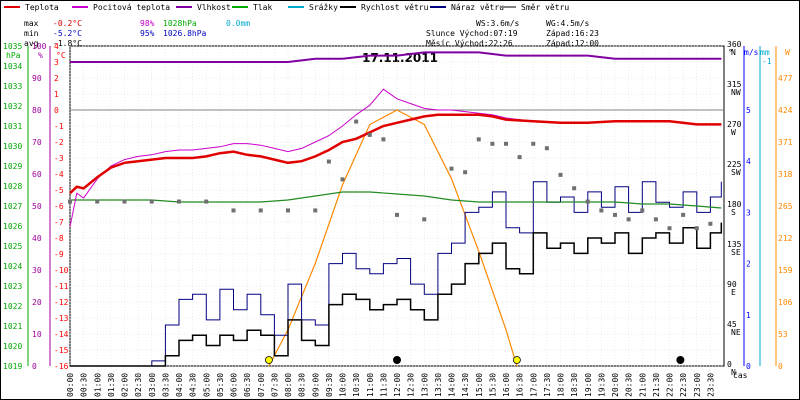  Describe the element at coordinates (61, 366) in the screenshot. I see `y-tick-degc: -16` at that location.